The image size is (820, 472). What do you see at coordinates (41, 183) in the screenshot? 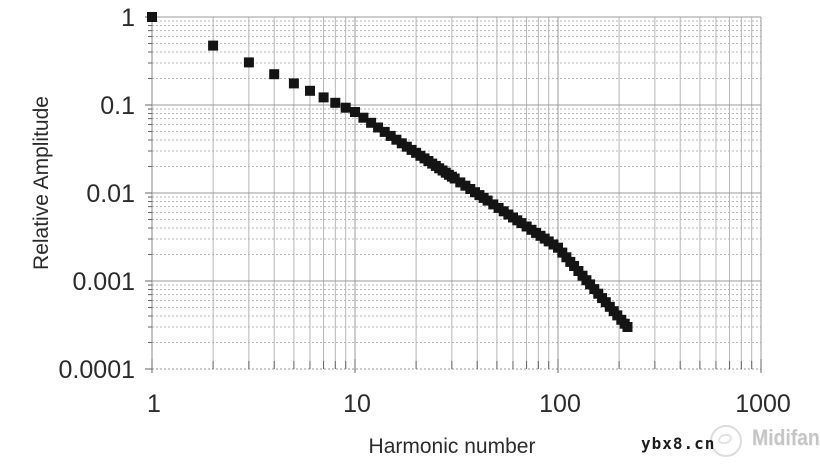
I see `y-axis-title: Relative Amplitude` at bounding box center [41, 183].